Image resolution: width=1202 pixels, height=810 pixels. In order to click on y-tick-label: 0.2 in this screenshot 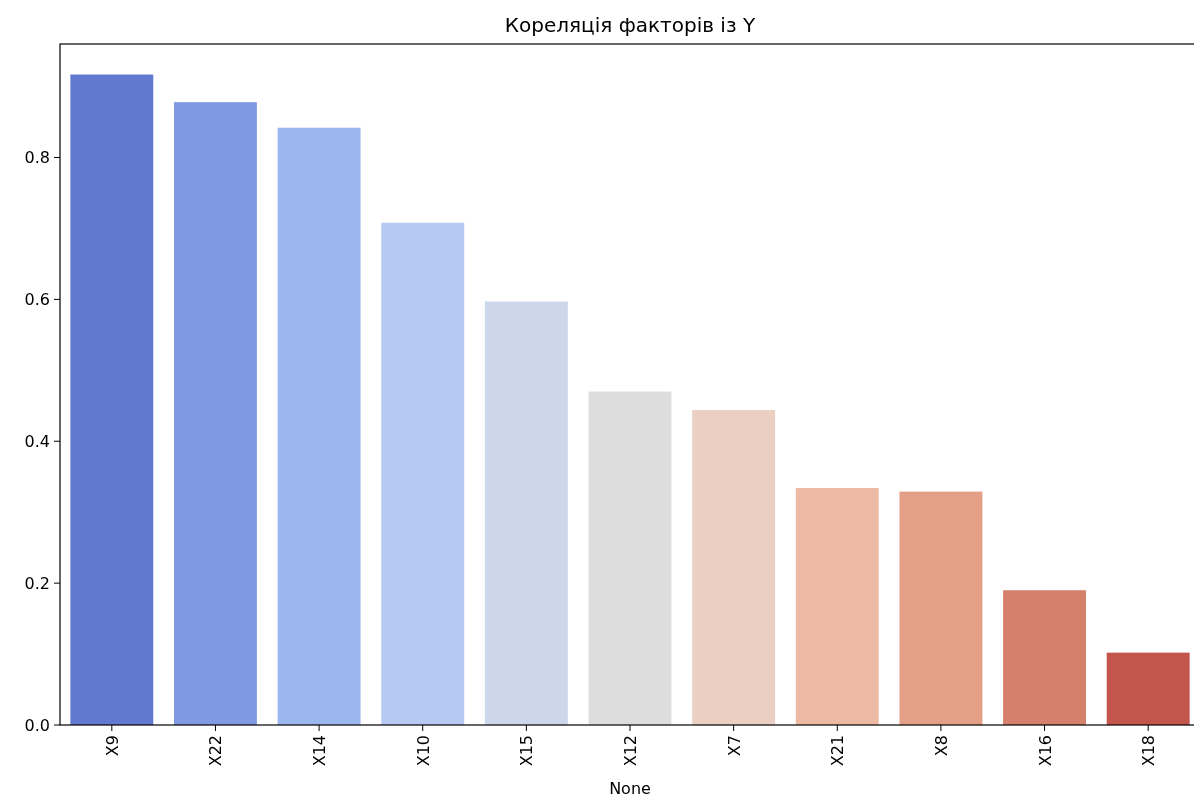, I will do `click(37, 583)`.